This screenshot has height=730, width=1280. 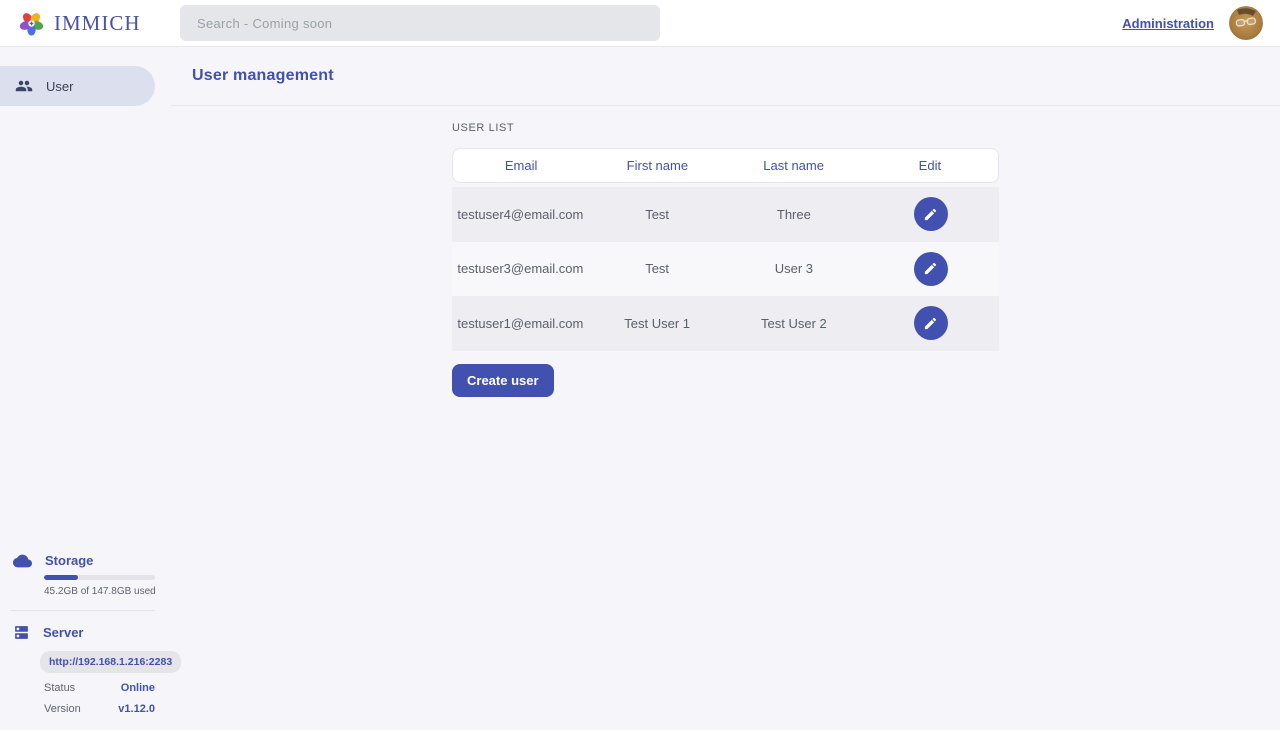 I want to click on search-input, so click(x=420, y=23).